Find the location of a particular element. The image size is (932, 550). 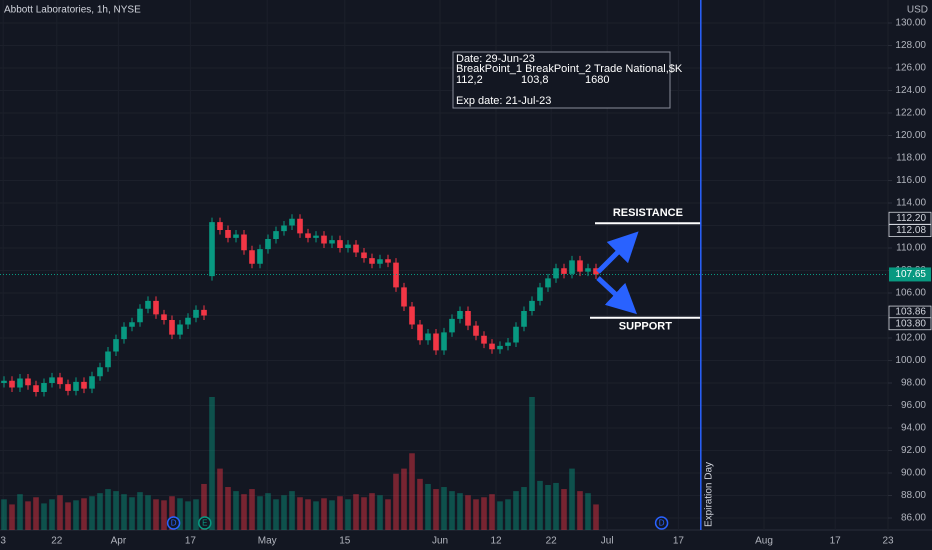

expiration-label: Expiration Day is located at coordinates (708, 494).